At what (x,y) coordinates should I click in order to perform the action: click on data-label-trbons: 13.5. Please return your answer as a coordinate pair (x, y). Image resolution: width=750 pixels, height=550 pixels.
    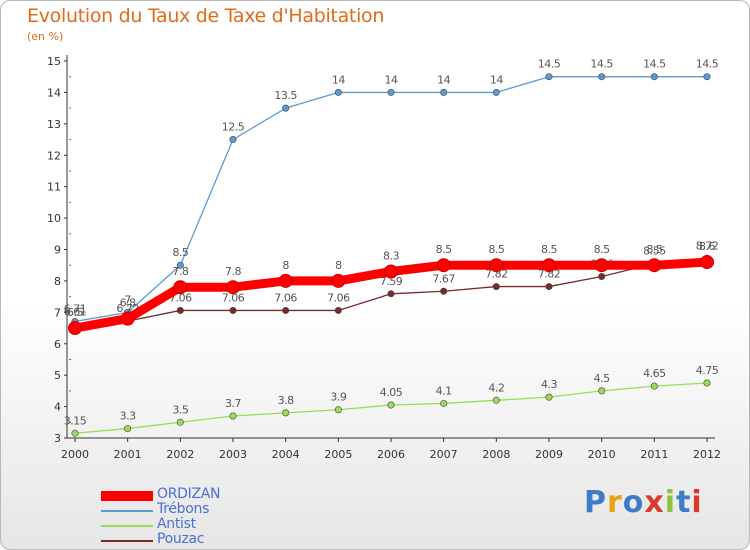
    Looking at the image, I should click on (285, 95).